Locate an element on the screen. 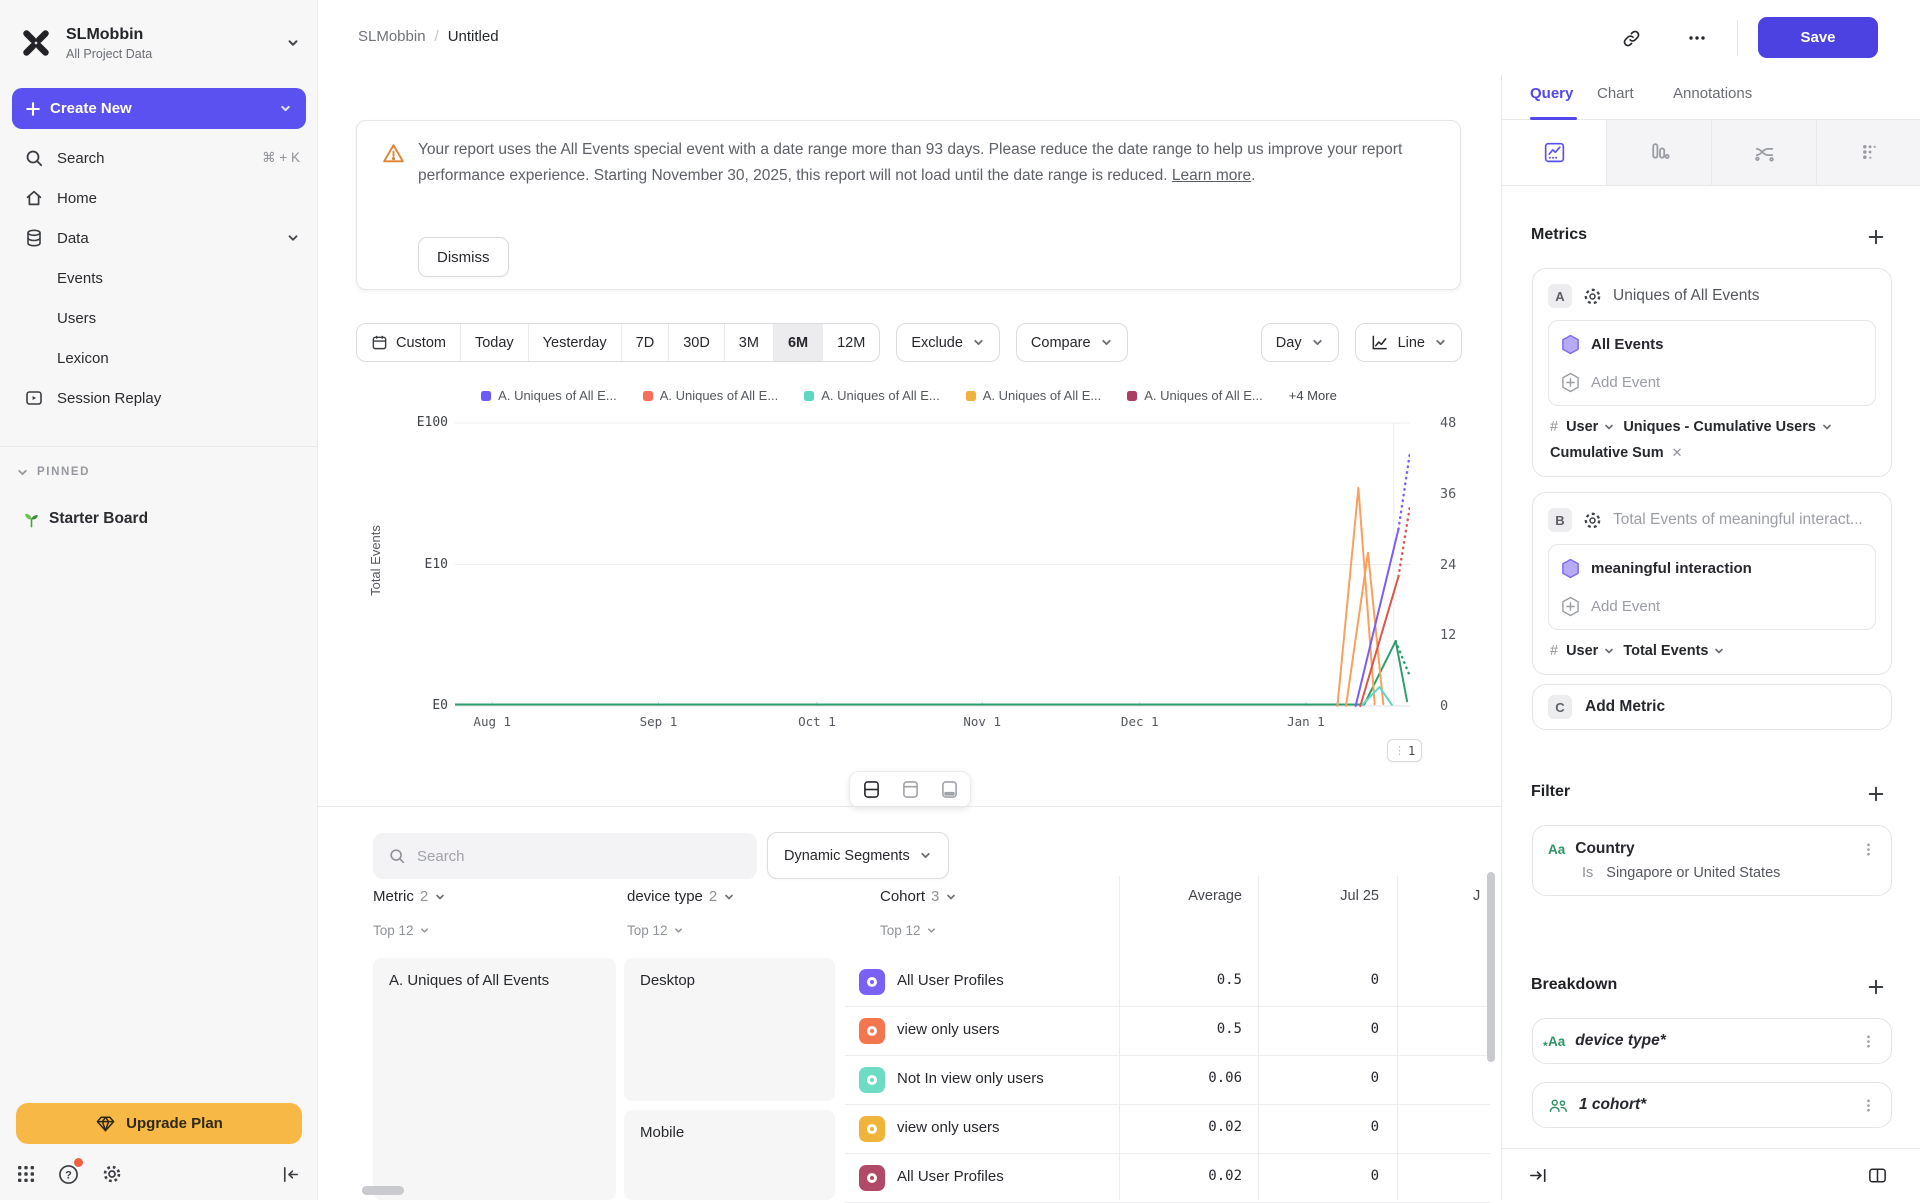 This screenshot has height=1203, width=1920. layout-split-horizontal-button is located at coordinates (871, 789).